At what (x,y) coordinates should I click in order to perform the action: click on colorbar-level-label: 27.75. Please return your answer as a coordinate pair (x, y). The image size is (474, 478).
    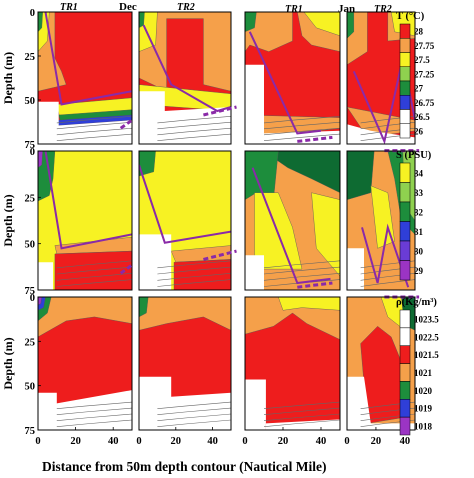
    Looking at the image, I should click on (424, 46).